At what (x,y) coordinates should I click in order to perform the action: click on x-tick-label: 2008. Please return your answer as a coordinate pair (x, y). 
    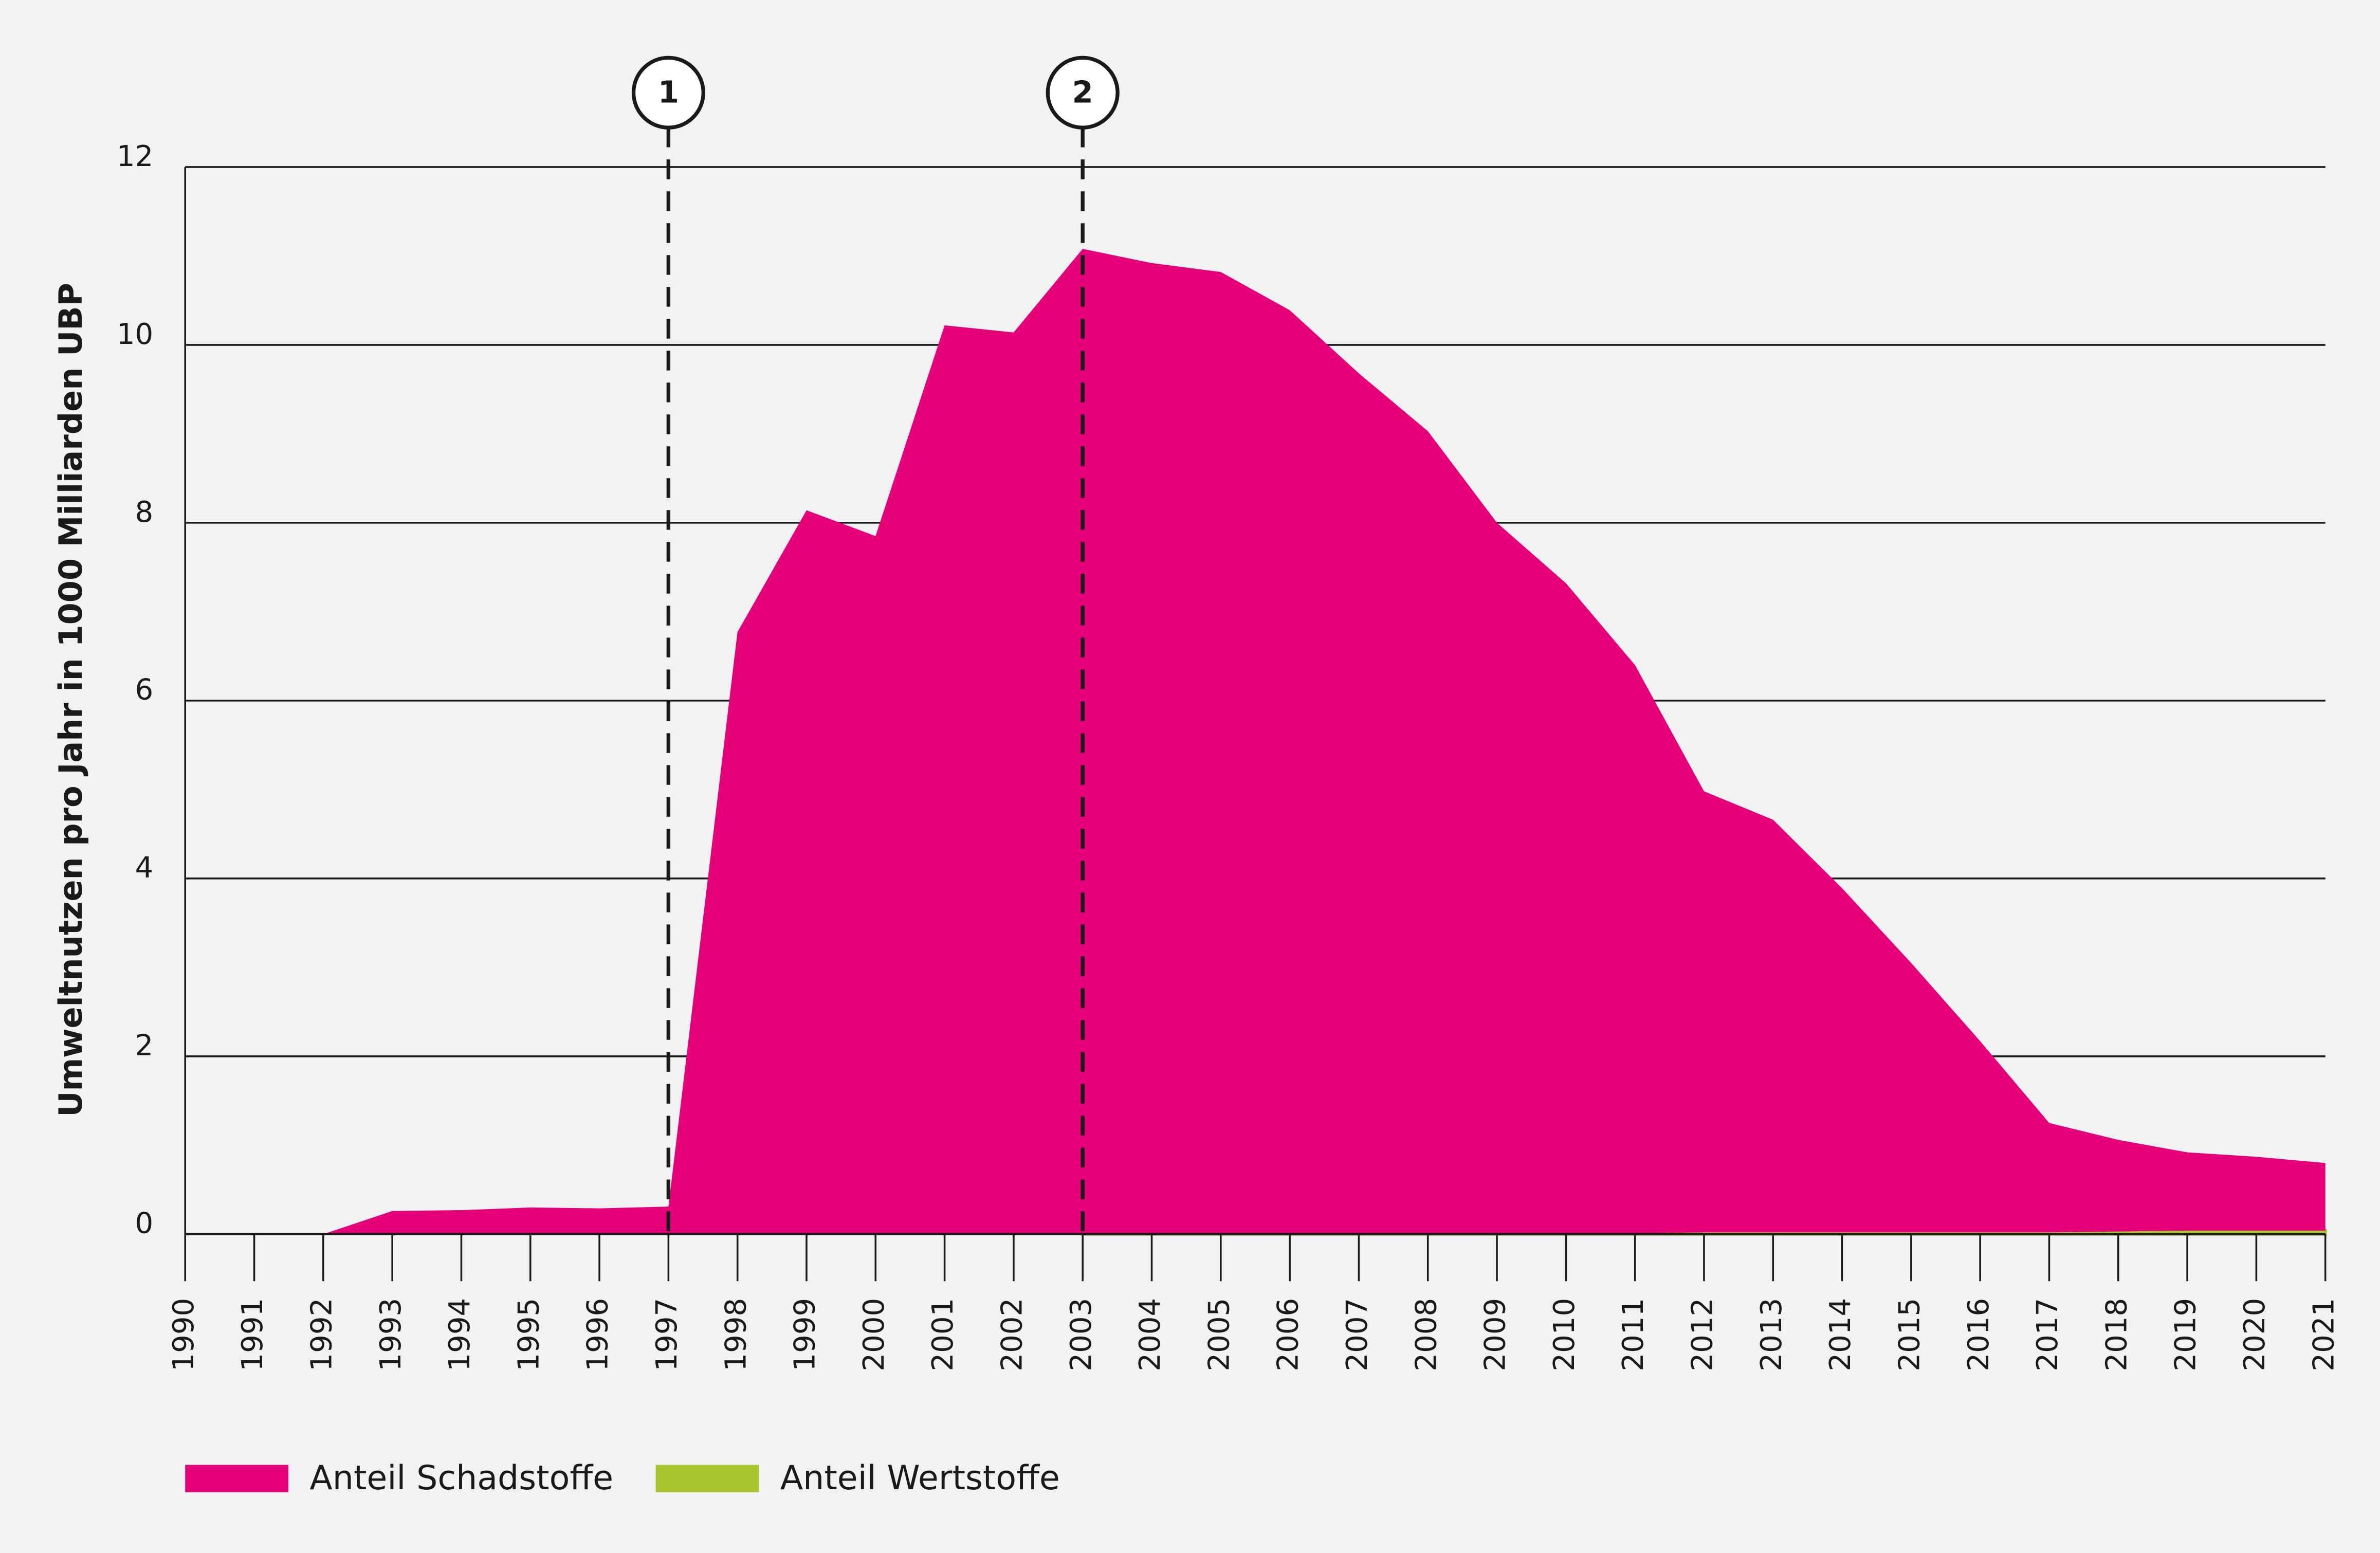
    Looking at the image, I should click on (1426, 1335).